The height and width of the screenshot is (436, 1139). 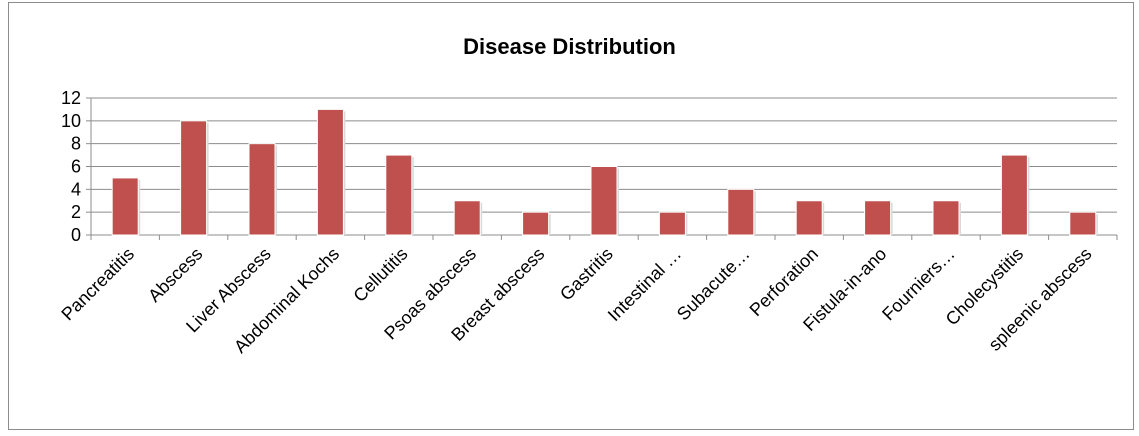 What do you see at coordinates (71, 121) in the screenshot?
I see `y-tick-label: 10` at bounding box center [71, 121].